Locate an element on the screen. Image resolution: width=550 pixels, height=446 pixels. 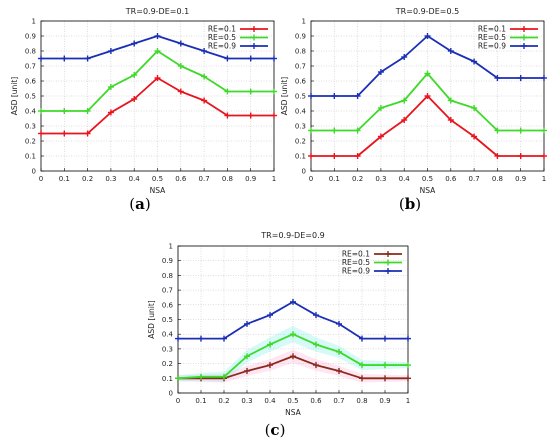
x-tick-label: 0.3 is located at coordinates (246, 401).